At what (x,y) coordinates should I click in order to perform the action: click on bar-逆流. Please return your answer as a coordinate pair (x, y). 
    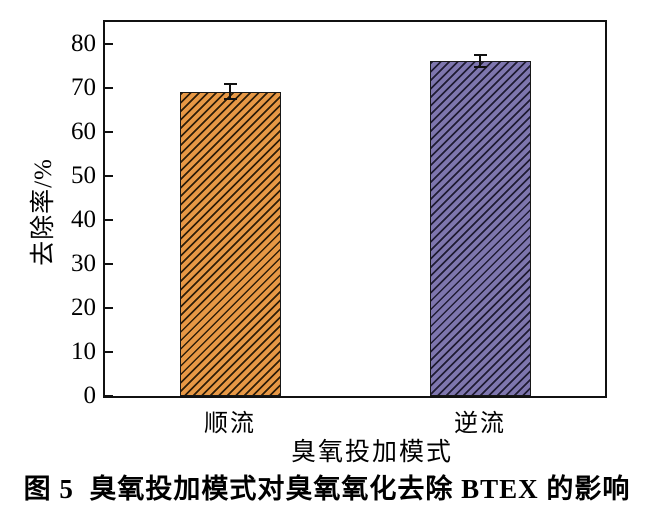
    Looking at the image, I should click on (480, 228).